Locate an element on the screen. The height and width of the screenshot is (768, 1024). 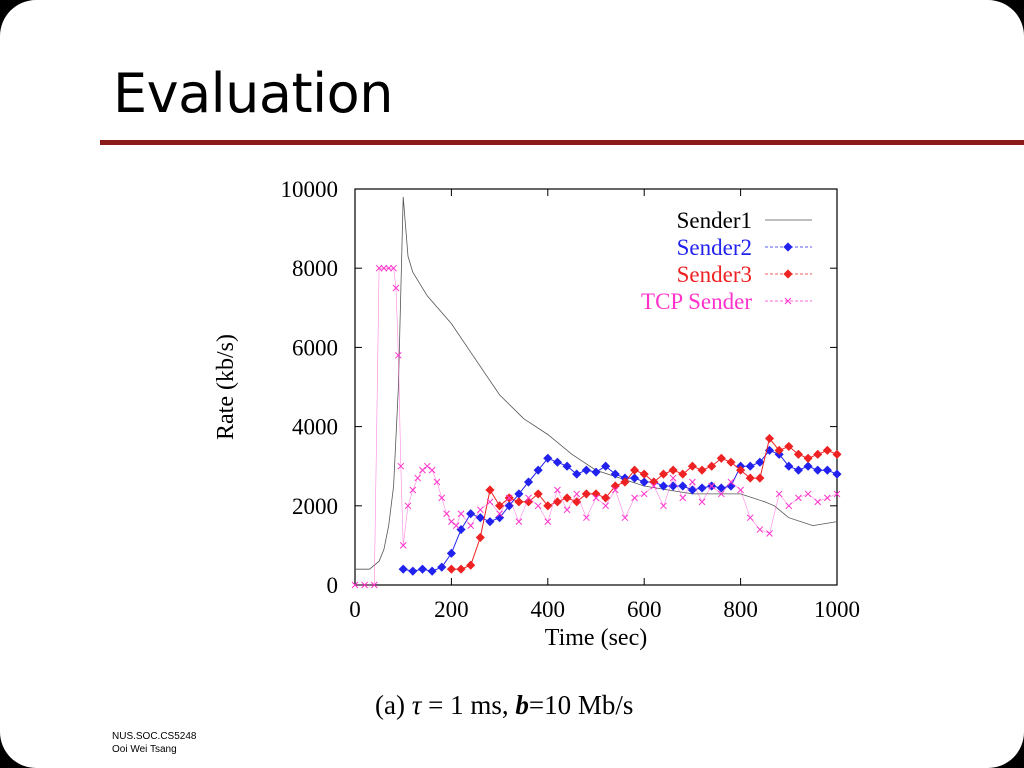
caption-tau: τ is located at coordinates (416, 705).